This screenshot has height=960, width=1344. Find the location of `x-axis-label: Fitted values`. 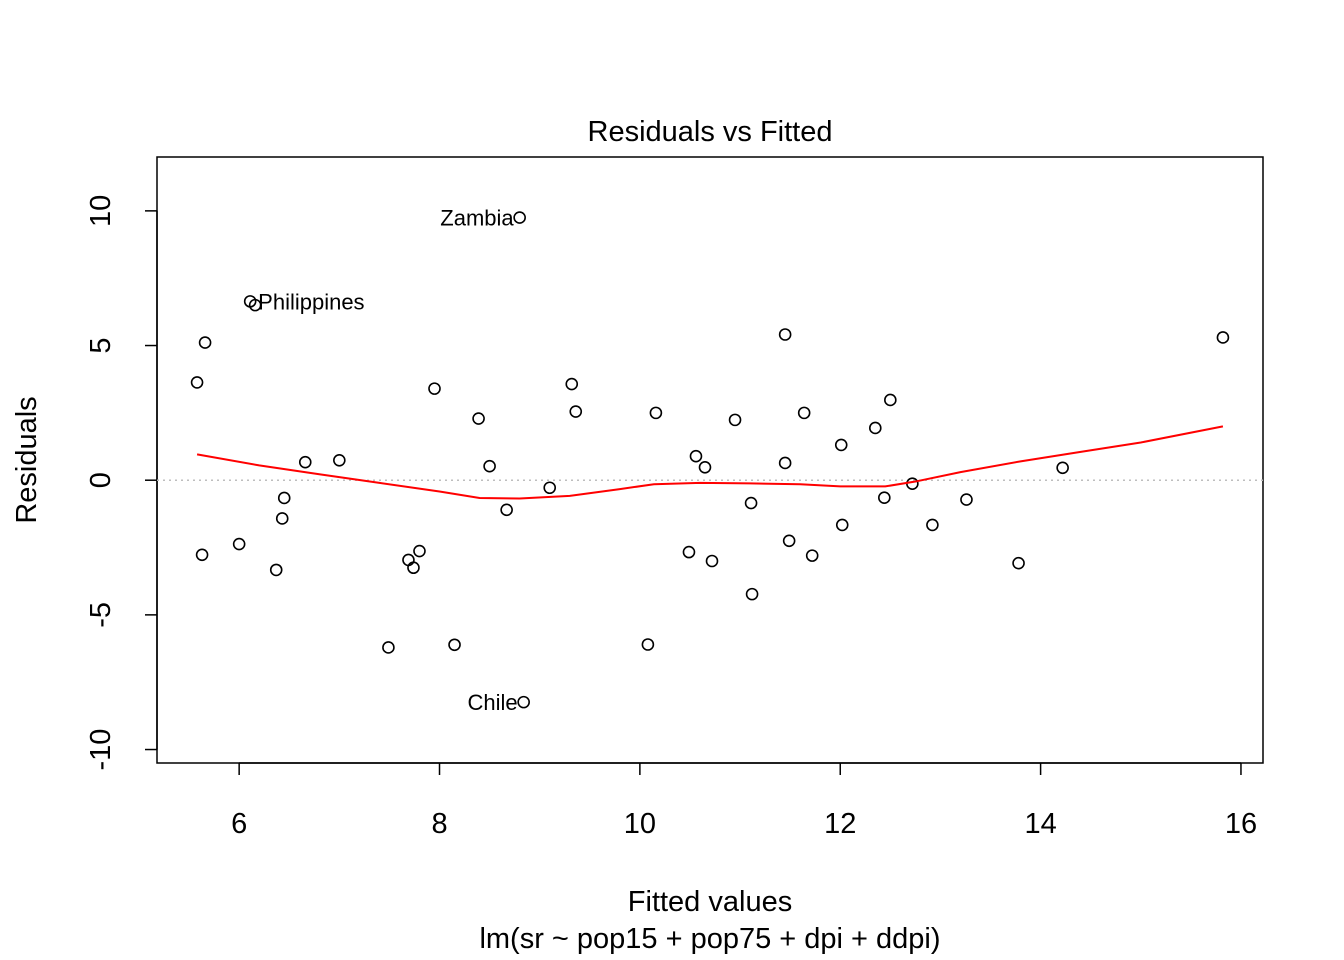

x-axis-label: Fitted values is located at coordinates (710, 902).